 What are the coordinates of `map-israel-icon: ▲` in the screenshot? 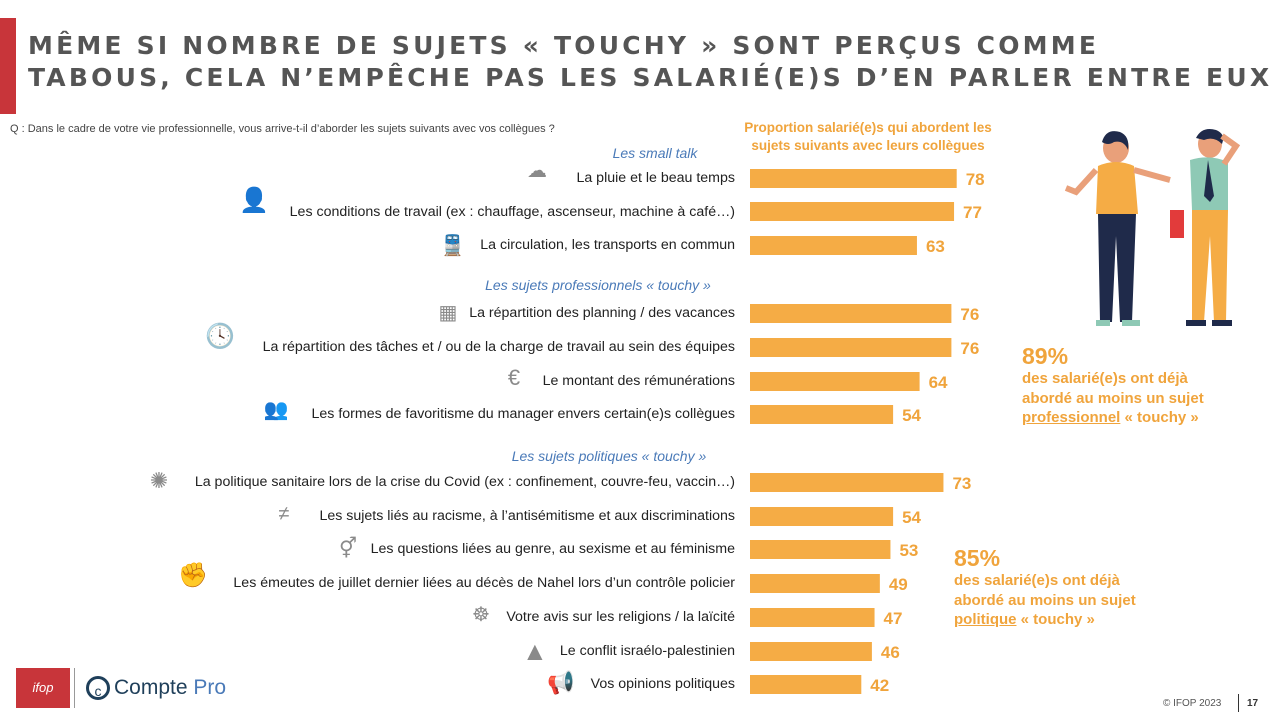 It's located at (535, 651).